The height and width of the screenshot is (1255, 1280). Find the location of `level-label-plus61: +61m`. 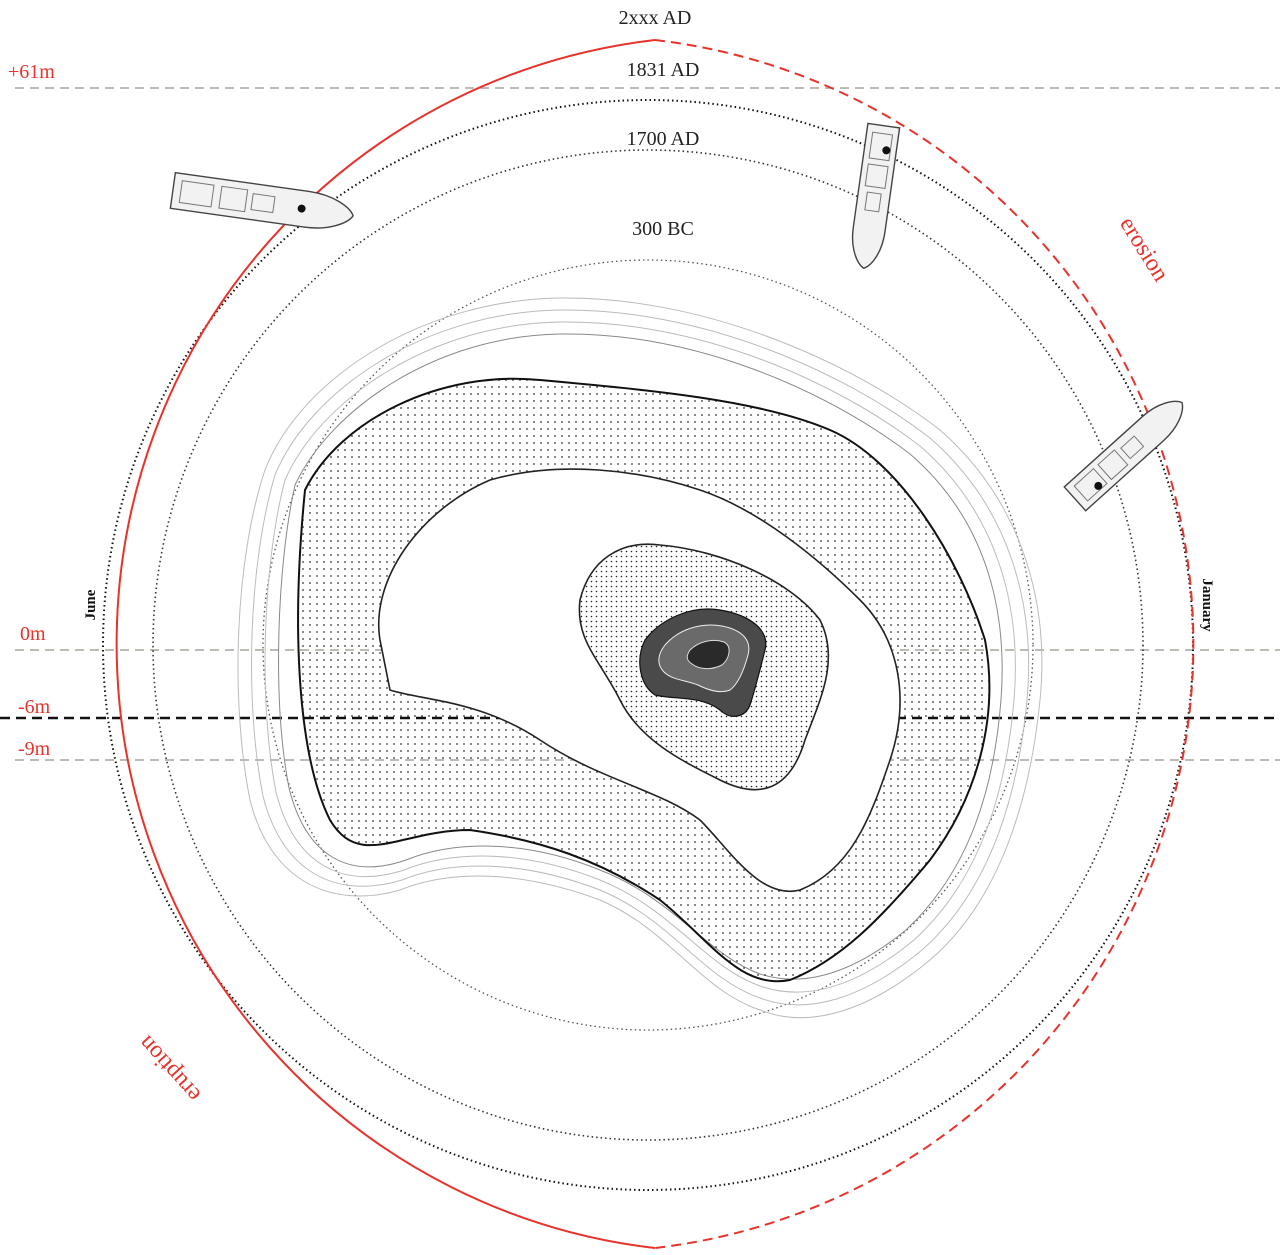

level-label-plus61: +61m is located at coordinates (31, 72).